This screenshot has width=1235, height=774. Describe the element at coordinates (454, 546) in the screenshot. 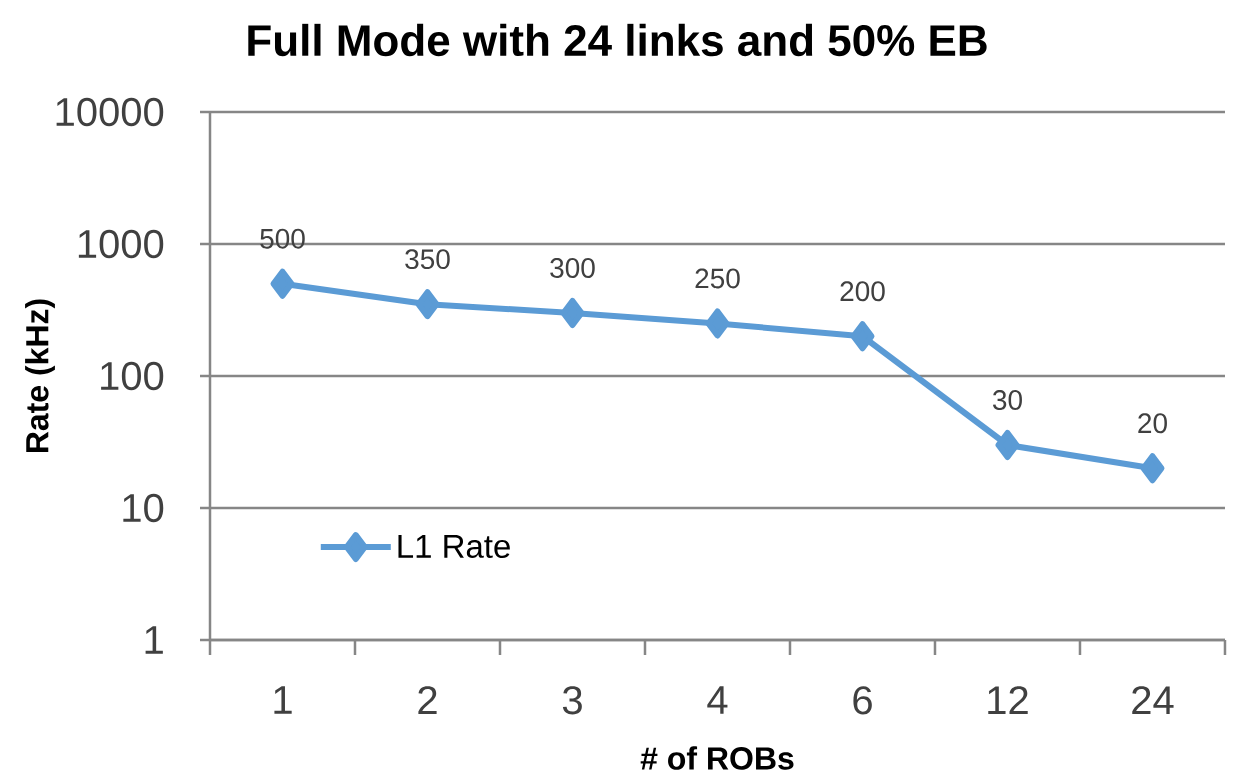

I see `legend-label: L1 Rate` at that location.